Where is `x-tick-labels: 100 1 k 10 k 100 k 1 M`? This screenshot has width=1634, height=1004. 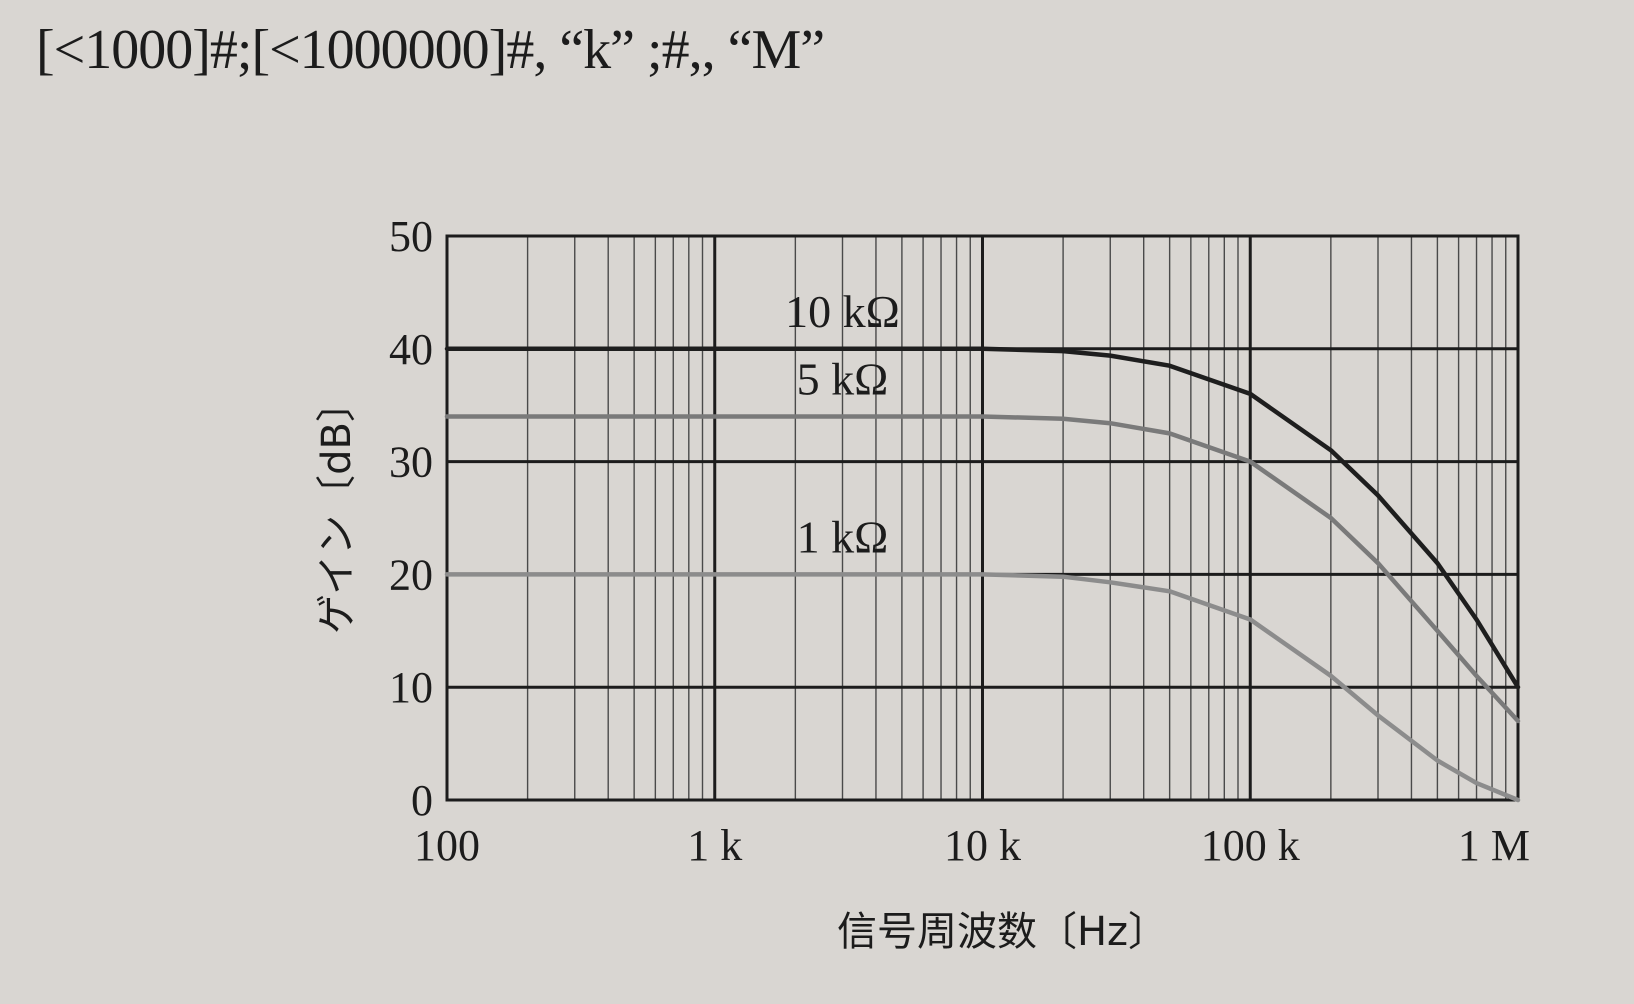
x-tick-labels: 100 1 k 10 k 100 k 1 M is located at coordinates (972, 845).